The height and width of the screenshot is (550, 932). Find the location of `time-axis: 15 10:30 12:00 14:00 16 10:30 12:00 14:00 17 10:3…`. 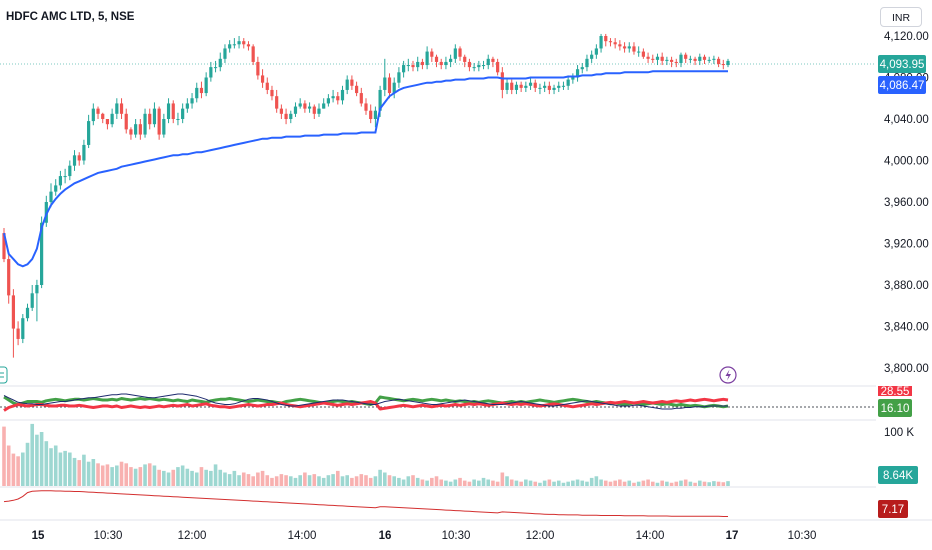

time-axis: 15 10:30 12:00 14:00 16 10:30 12:00 14:00 17 10:3… is located at coordinates (424, 536).